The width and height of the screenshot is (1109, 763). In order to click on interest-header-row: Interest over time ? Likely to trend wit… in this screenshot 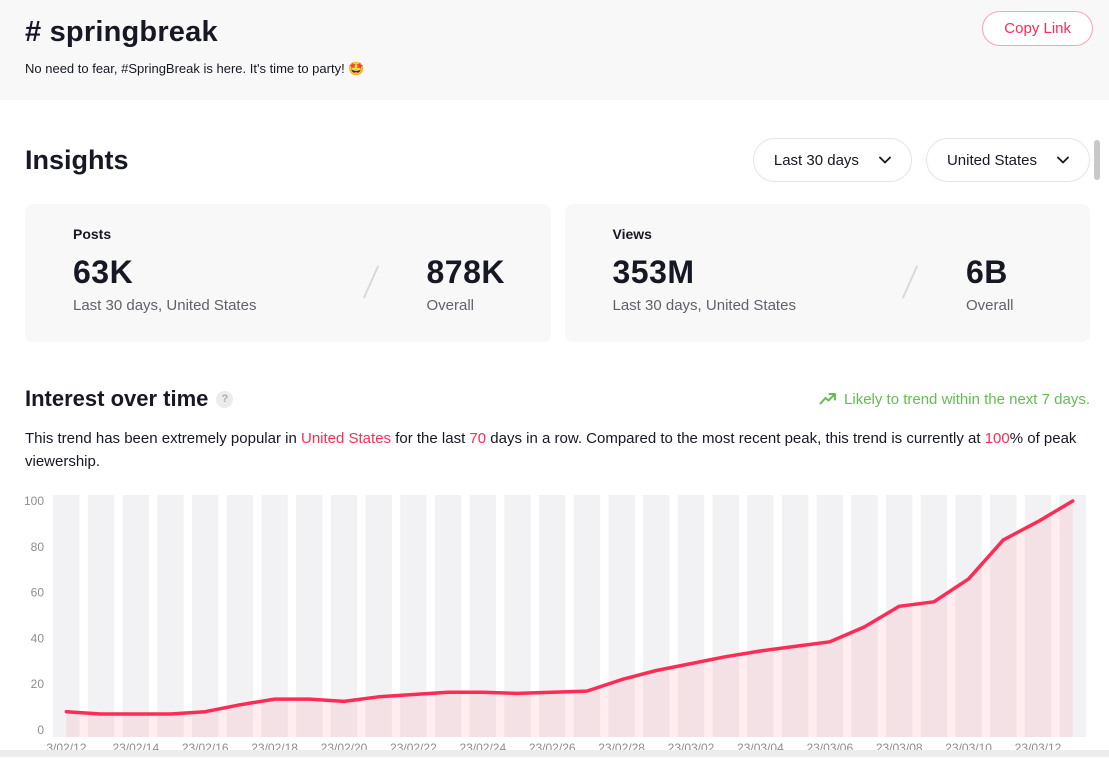, I will do `click(557, 399)`.